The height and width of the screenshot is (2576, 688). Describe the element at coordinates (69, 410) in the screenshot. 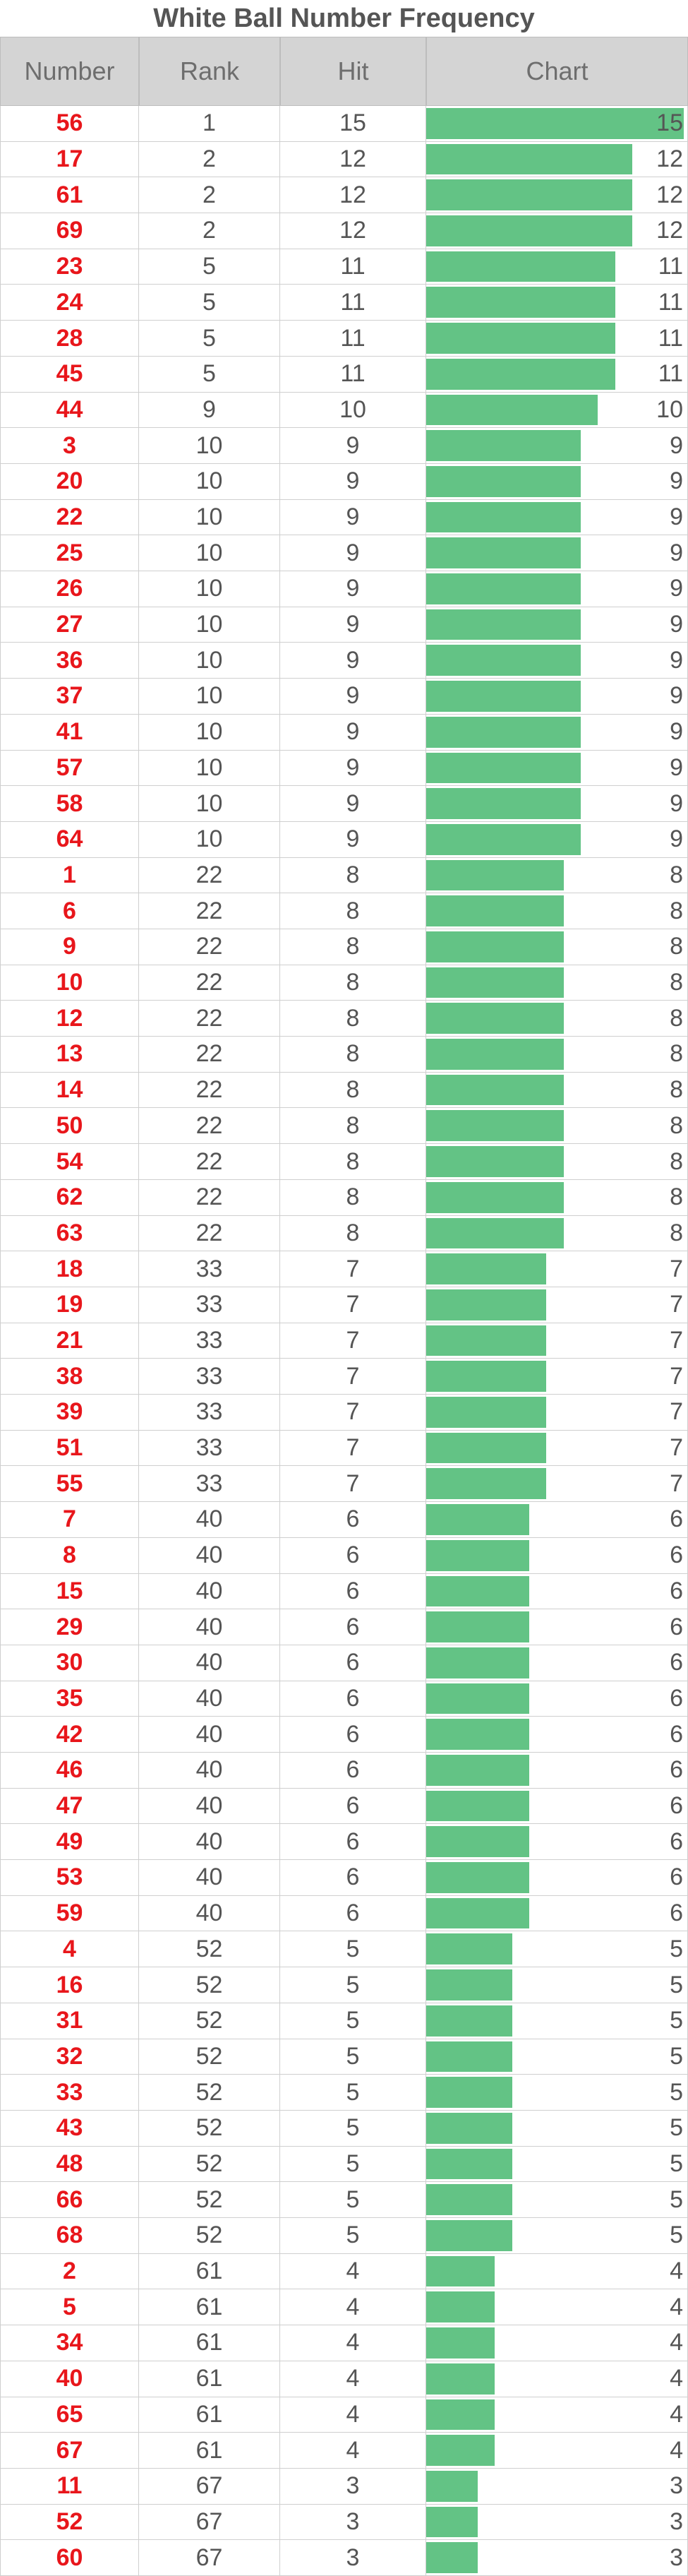

I see `ball-number: 44` at that location.